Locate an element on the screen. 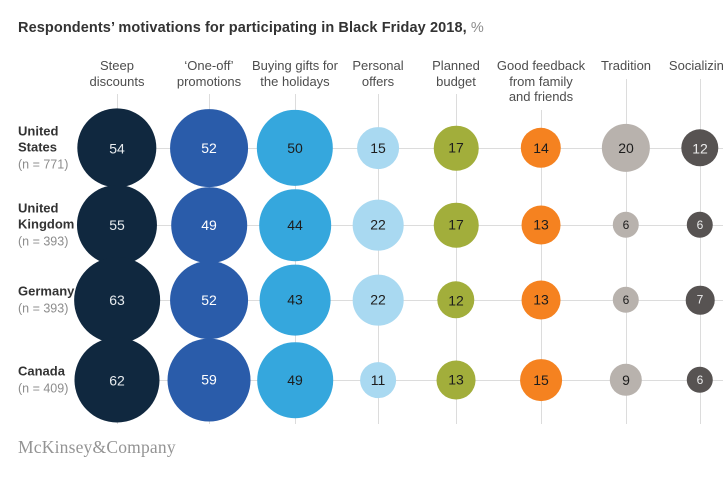  bubble: 7 is located at coordinates (700, 300).